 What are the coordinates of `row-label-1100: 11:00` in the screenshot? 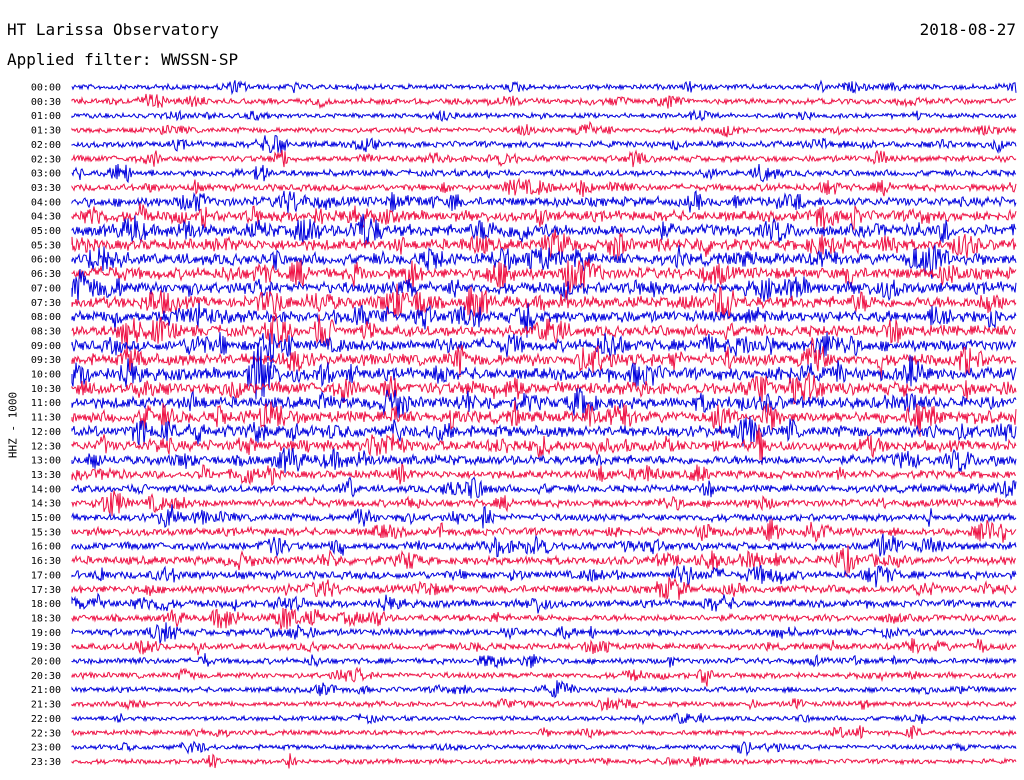 It's located at (46, 403).